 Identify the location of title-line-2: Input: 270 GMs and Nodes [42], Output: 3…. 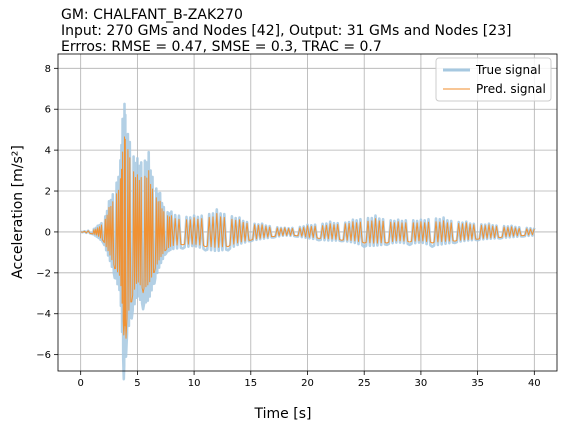
(286, 31).